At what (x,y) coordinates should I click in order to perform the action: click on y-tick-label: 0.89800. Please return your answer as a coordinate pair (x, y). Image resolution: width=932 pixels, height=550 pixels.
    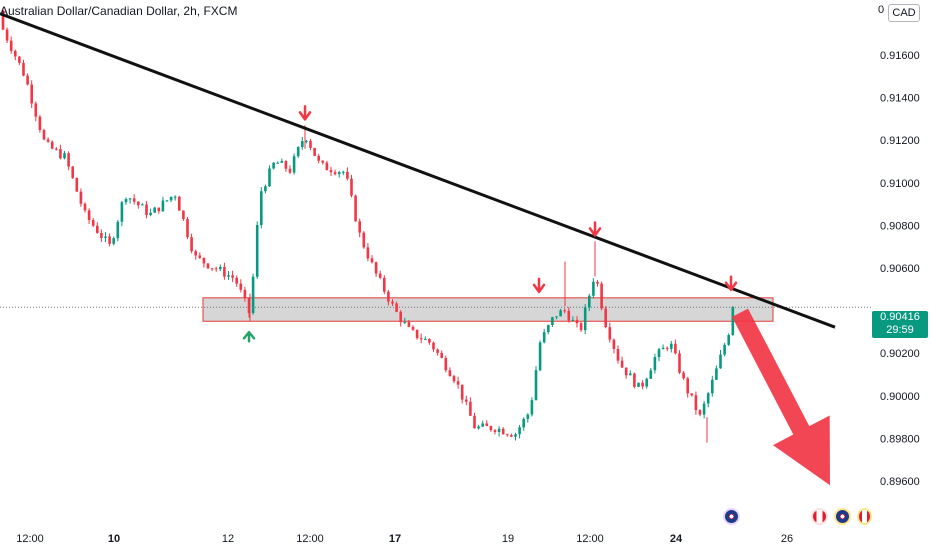
    Looking at the image, I should click on (900, 439).